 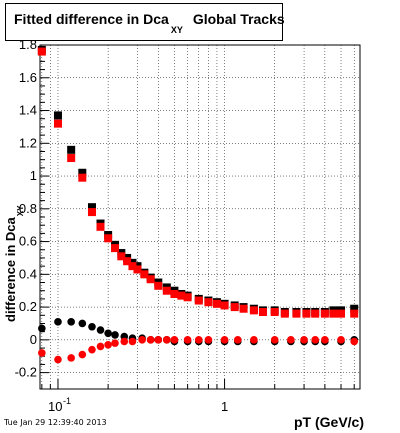 I want to click on y-tick-label: 0.2, so click(x=28, y=306).